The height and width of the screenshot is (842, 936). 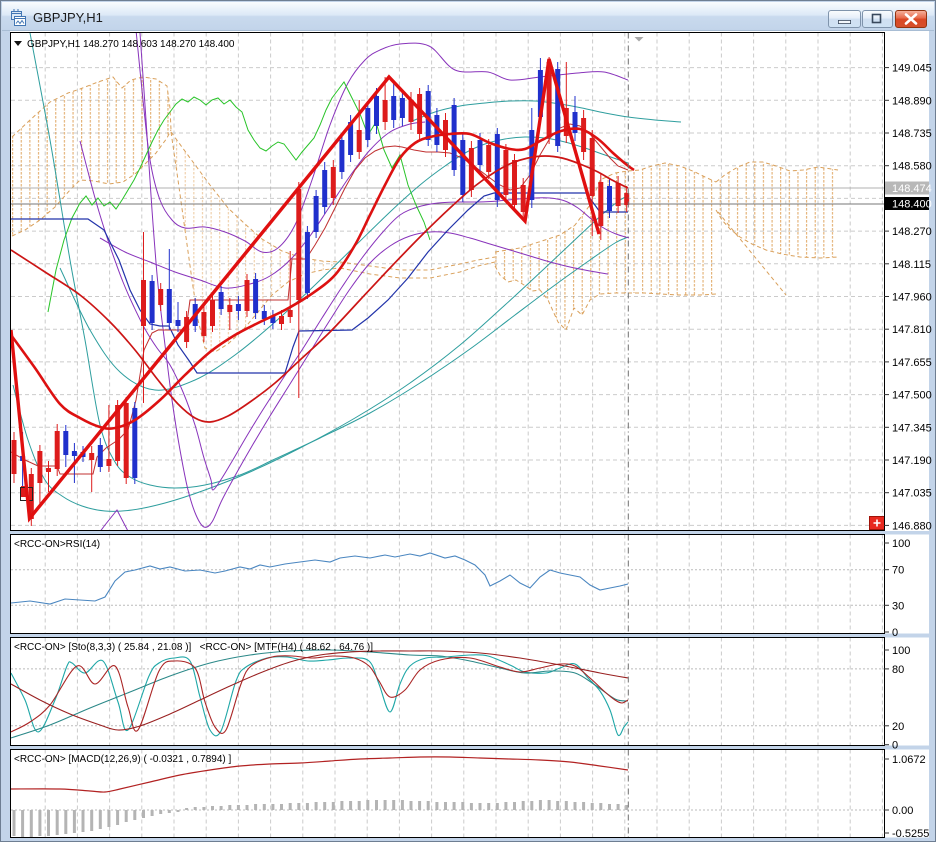 What do you see at coordinates (912, 363) in the screenshot?
I see `svg-text: 147.655` at bounding box center [912, 363].